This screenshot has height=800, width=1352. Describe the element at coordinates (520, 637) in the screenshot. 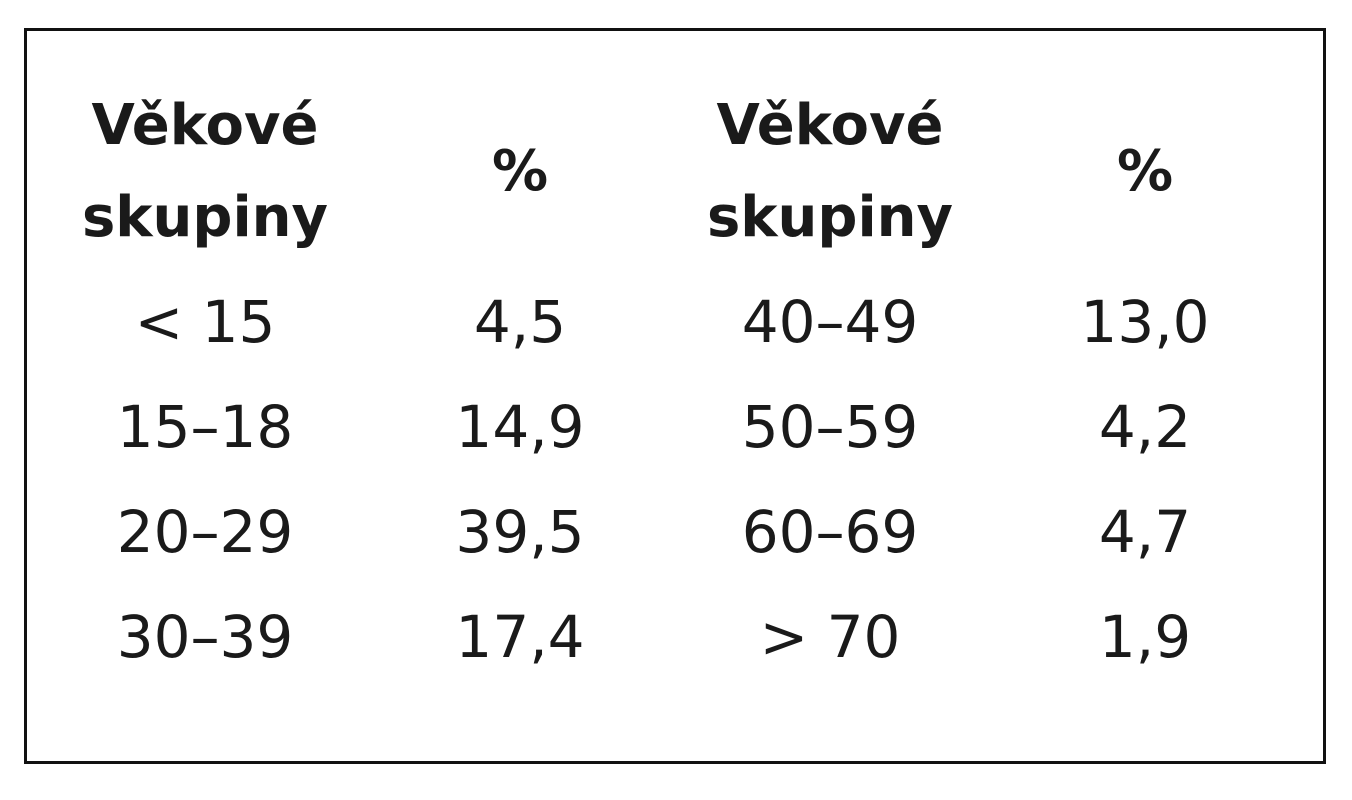

I see `table-cell: 17,4` at that location.